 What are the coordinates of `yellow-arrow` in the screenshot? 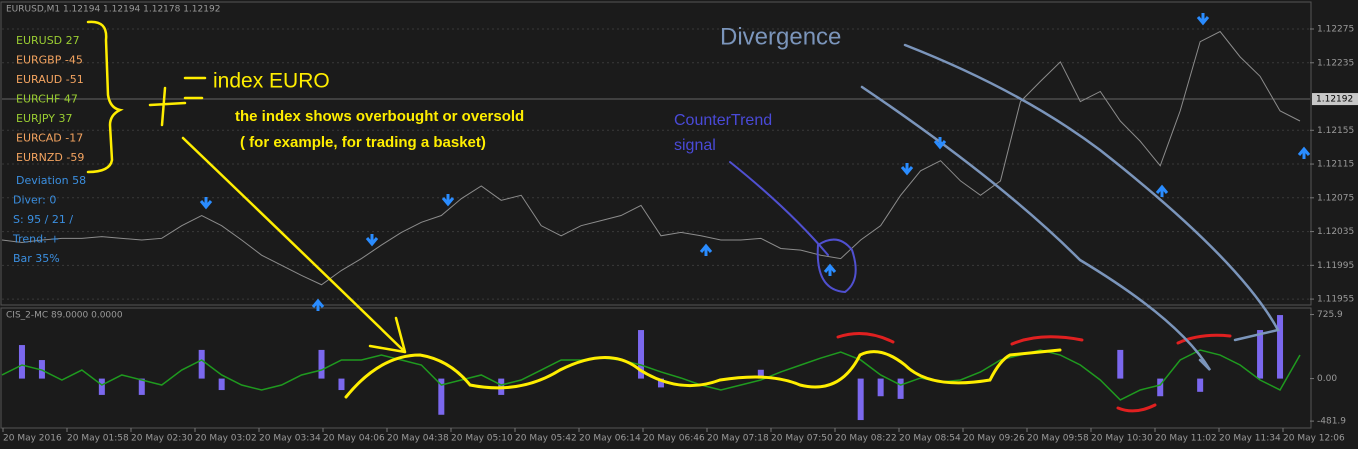 It's located at (294, 245).